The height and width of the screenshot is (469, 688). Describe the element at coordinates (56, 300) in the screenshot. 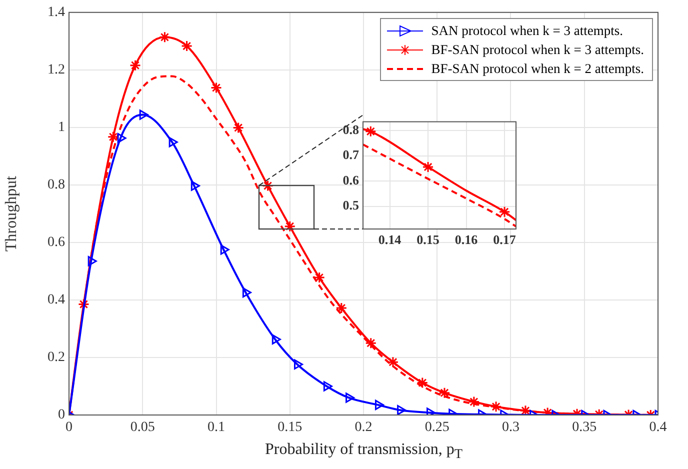

I see `y-tick-label: 0.4` at that location.